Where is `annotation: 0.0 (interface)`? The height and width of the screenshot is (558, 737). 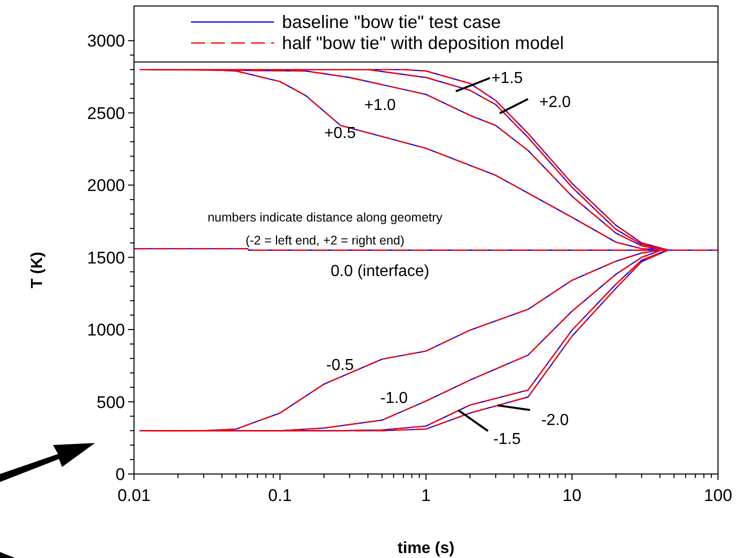 annotation: 0.0 (interface) is located at coordinates (380, 271).